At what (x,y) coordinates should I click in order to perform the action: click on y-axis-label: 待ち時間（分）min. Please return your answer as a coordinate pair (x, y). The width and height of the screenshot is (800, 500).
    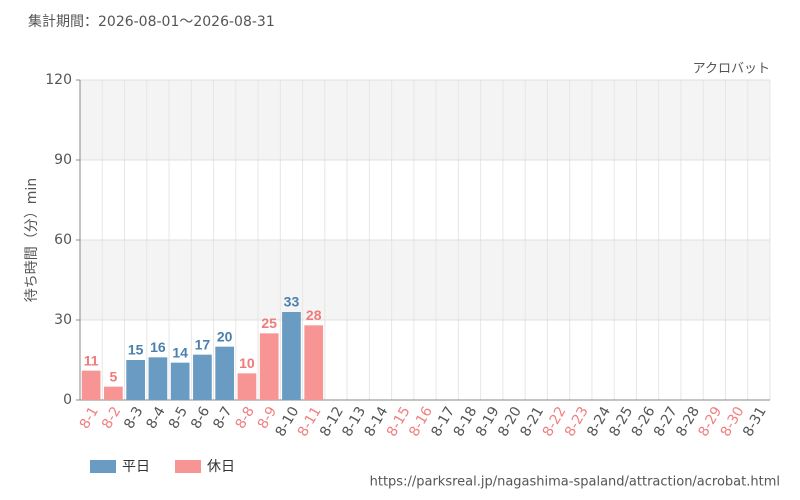
    Looking at the image, I should click on (32, 240).